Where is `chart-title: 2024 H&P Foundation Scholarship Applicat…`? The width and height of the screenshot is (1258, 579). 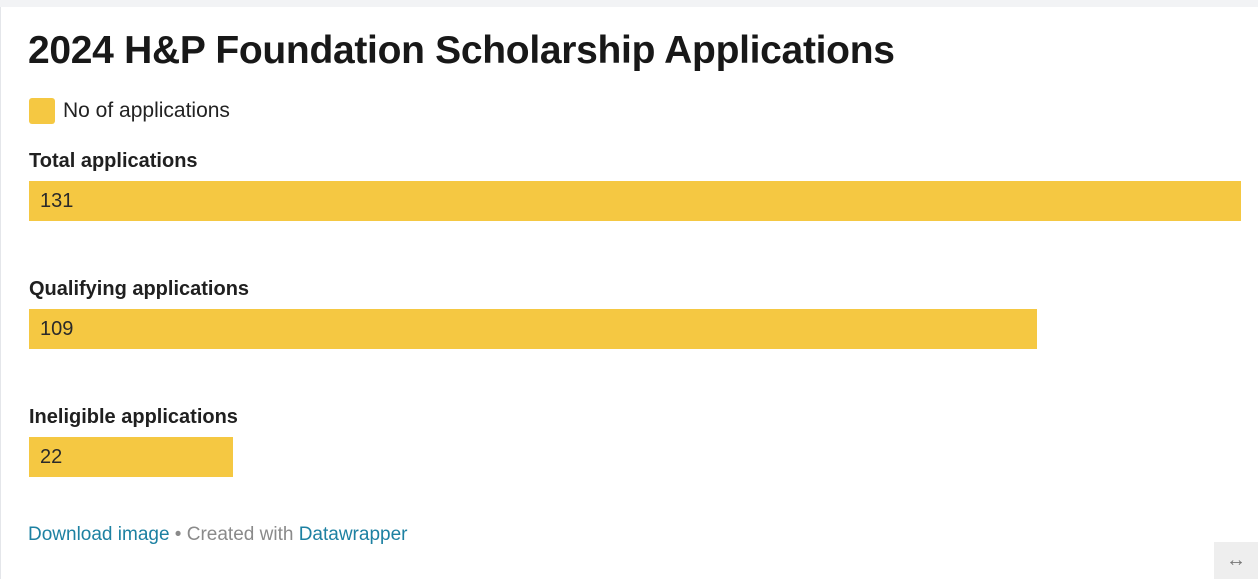 chart-title: 2024 H&P Foundation Scholarship Applicat… is located at coordinates (461, 50).